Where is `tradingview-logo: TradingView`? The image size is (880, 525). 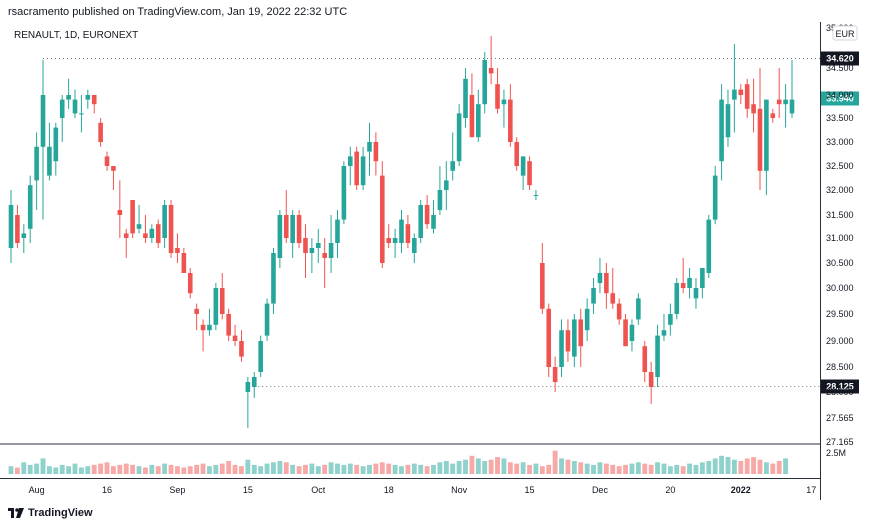
tradingview-logo: TradingView is located at coordinates (50, 513).